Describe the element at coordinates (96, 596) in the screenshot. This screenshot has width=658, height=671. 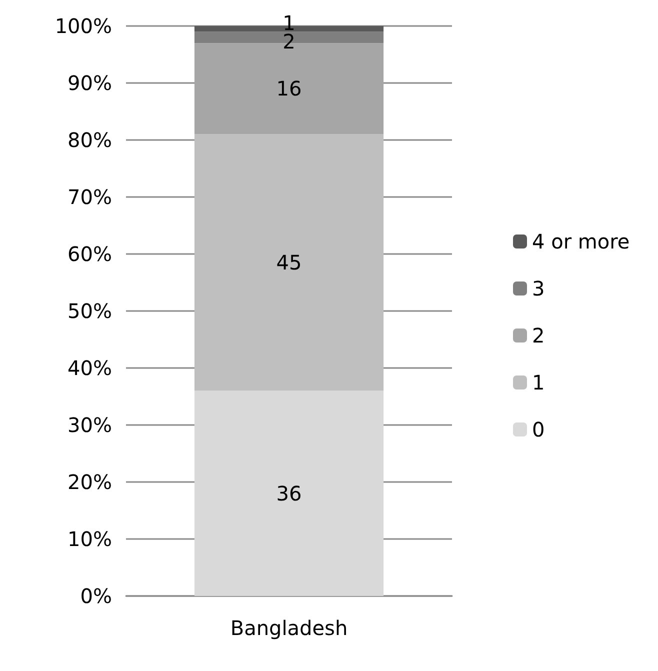
I see `y-tick-label: 0%` at that location.